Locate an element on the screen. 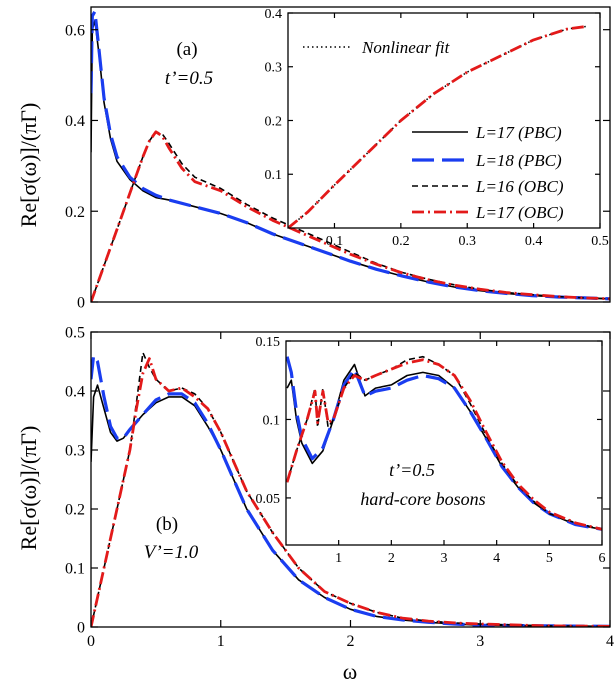 The image size is (616, 683). inset-b-series-l-18-pbc is located at coordinates (444, 443).